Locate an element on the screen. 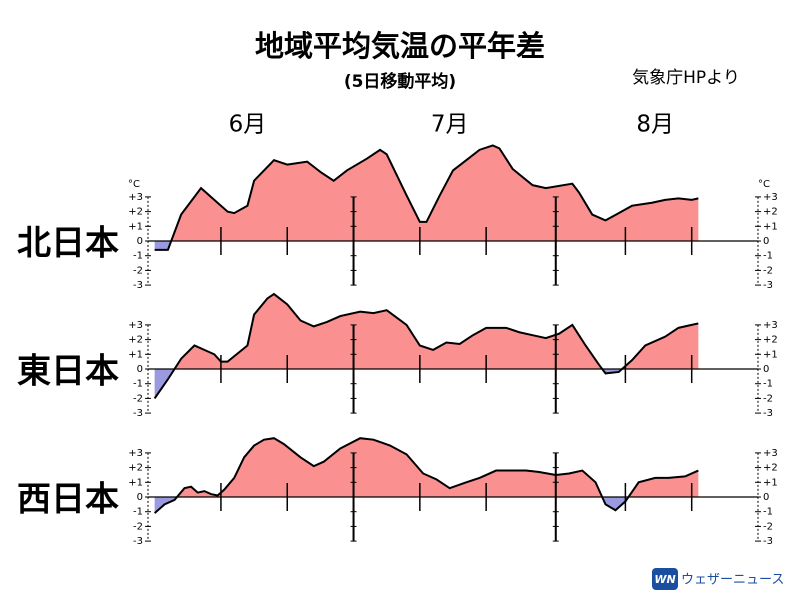  x-tick-label: 7月 is located at coordinates (450, 125).